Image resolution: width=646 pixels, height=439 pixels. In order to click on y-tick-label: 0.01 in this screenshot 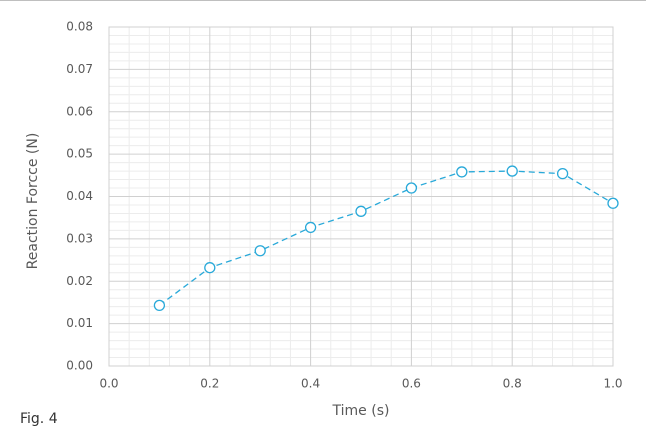, I will do `click(79, 323)`.